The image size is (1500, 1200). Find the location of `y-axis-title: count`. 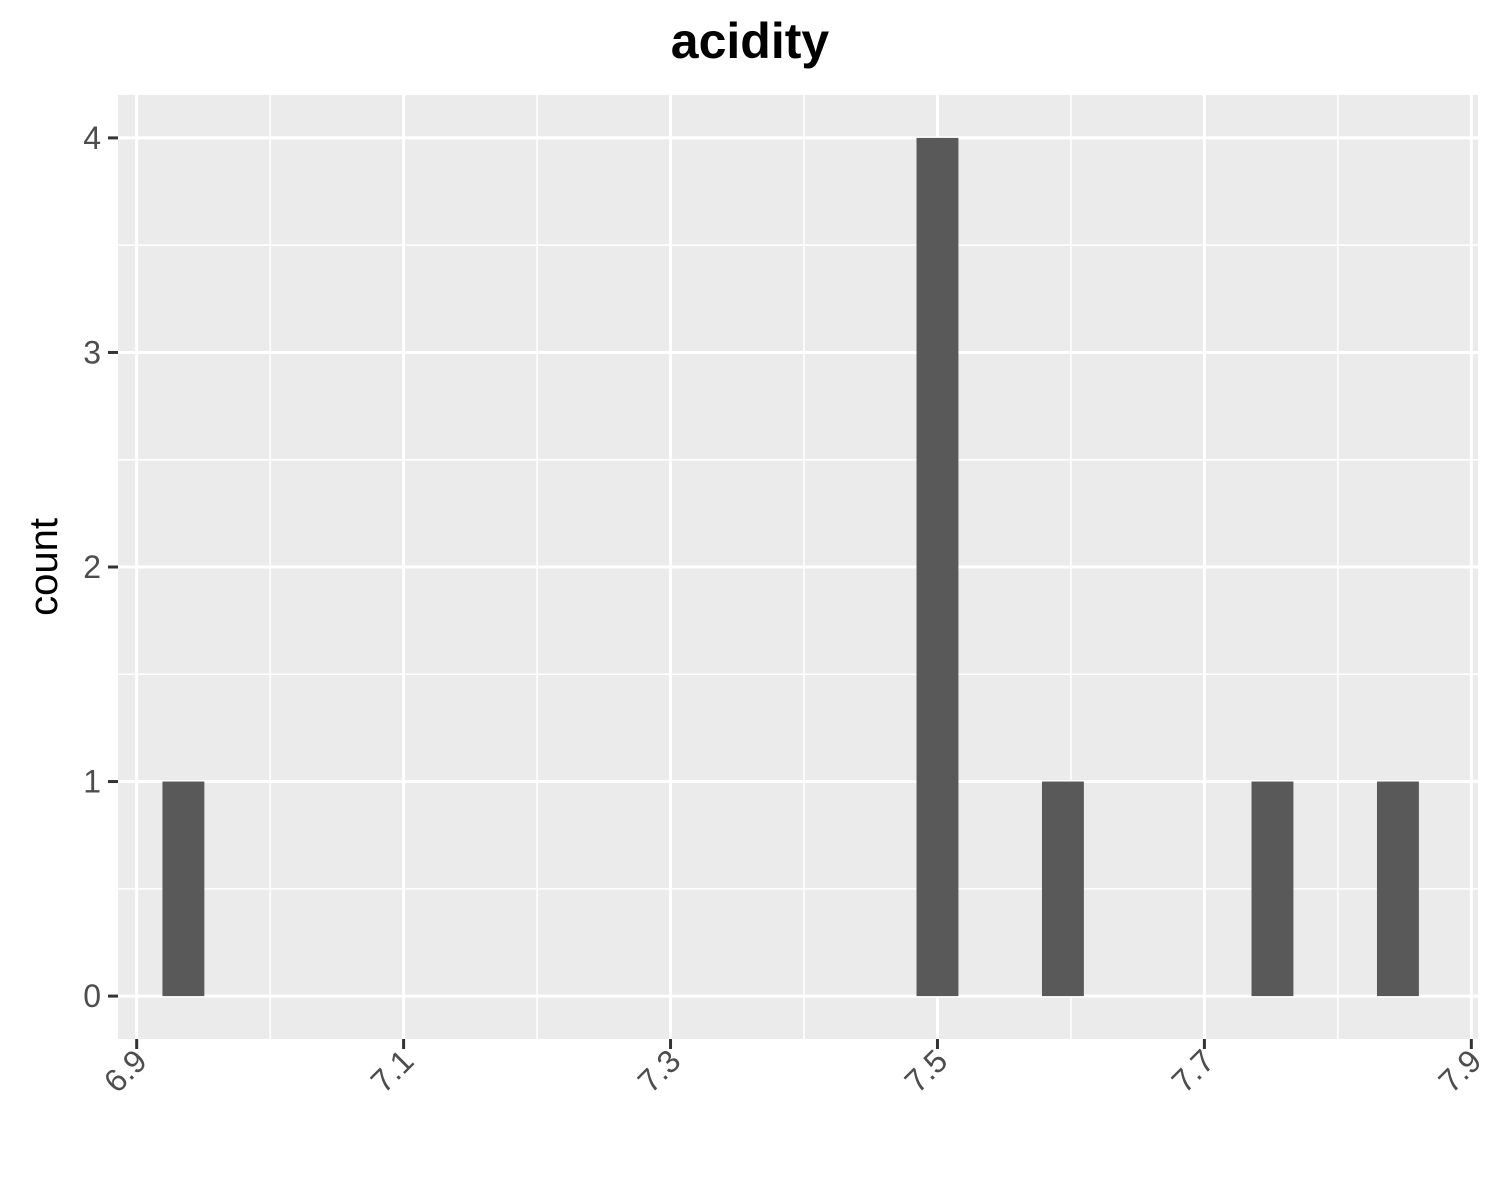

y-axis-title: count is located at coordinates (44, 567).